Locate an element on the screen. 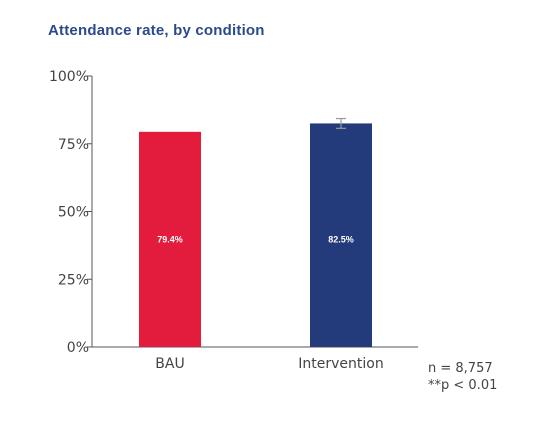 The width and height of the screenshot is (540, 439). bar-data-label: 82.5% is located at coordinates (341, 240).